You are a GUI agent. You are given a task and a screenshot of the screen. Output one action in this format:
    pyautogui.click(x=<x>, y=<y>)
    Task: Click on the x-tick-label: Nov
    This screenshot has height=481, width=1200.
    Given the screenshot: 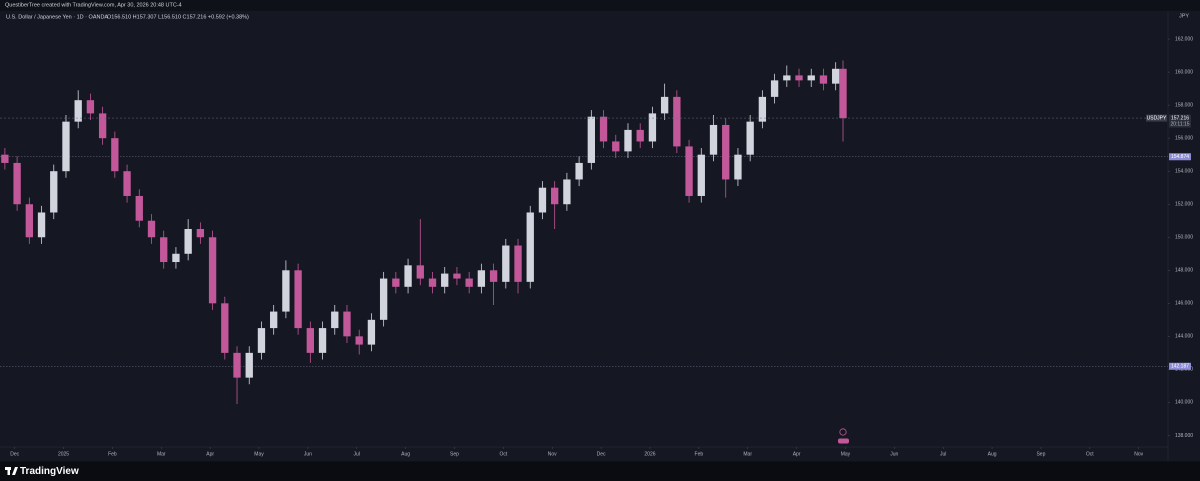 What is the action you would take?
    pyautogui.click(x=552, y=454)
    